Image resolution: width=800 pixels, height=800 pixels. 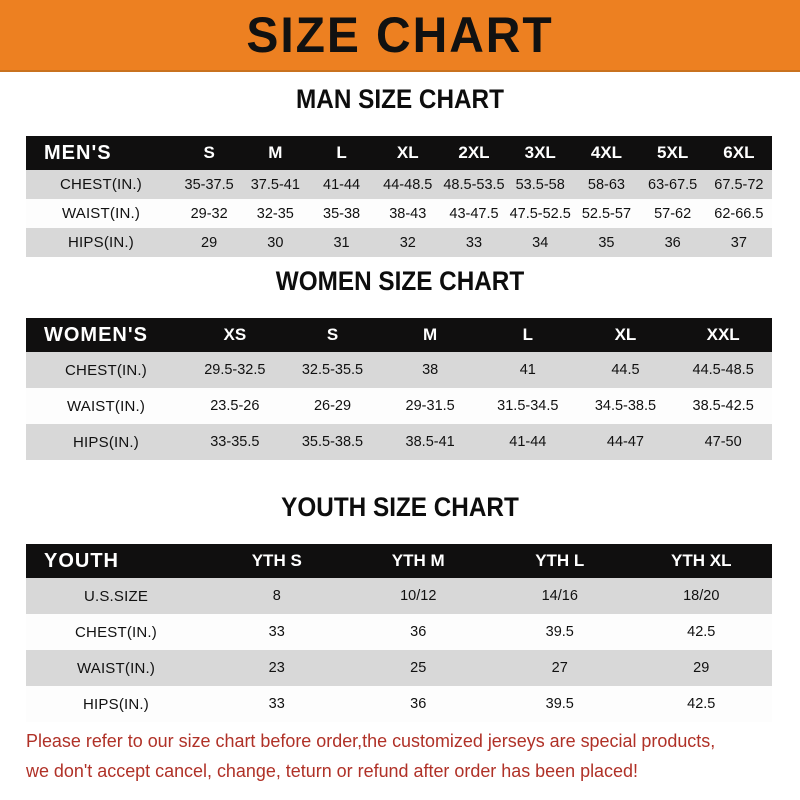 I want to click on table-cell: 32, so click(x=407, y=242).